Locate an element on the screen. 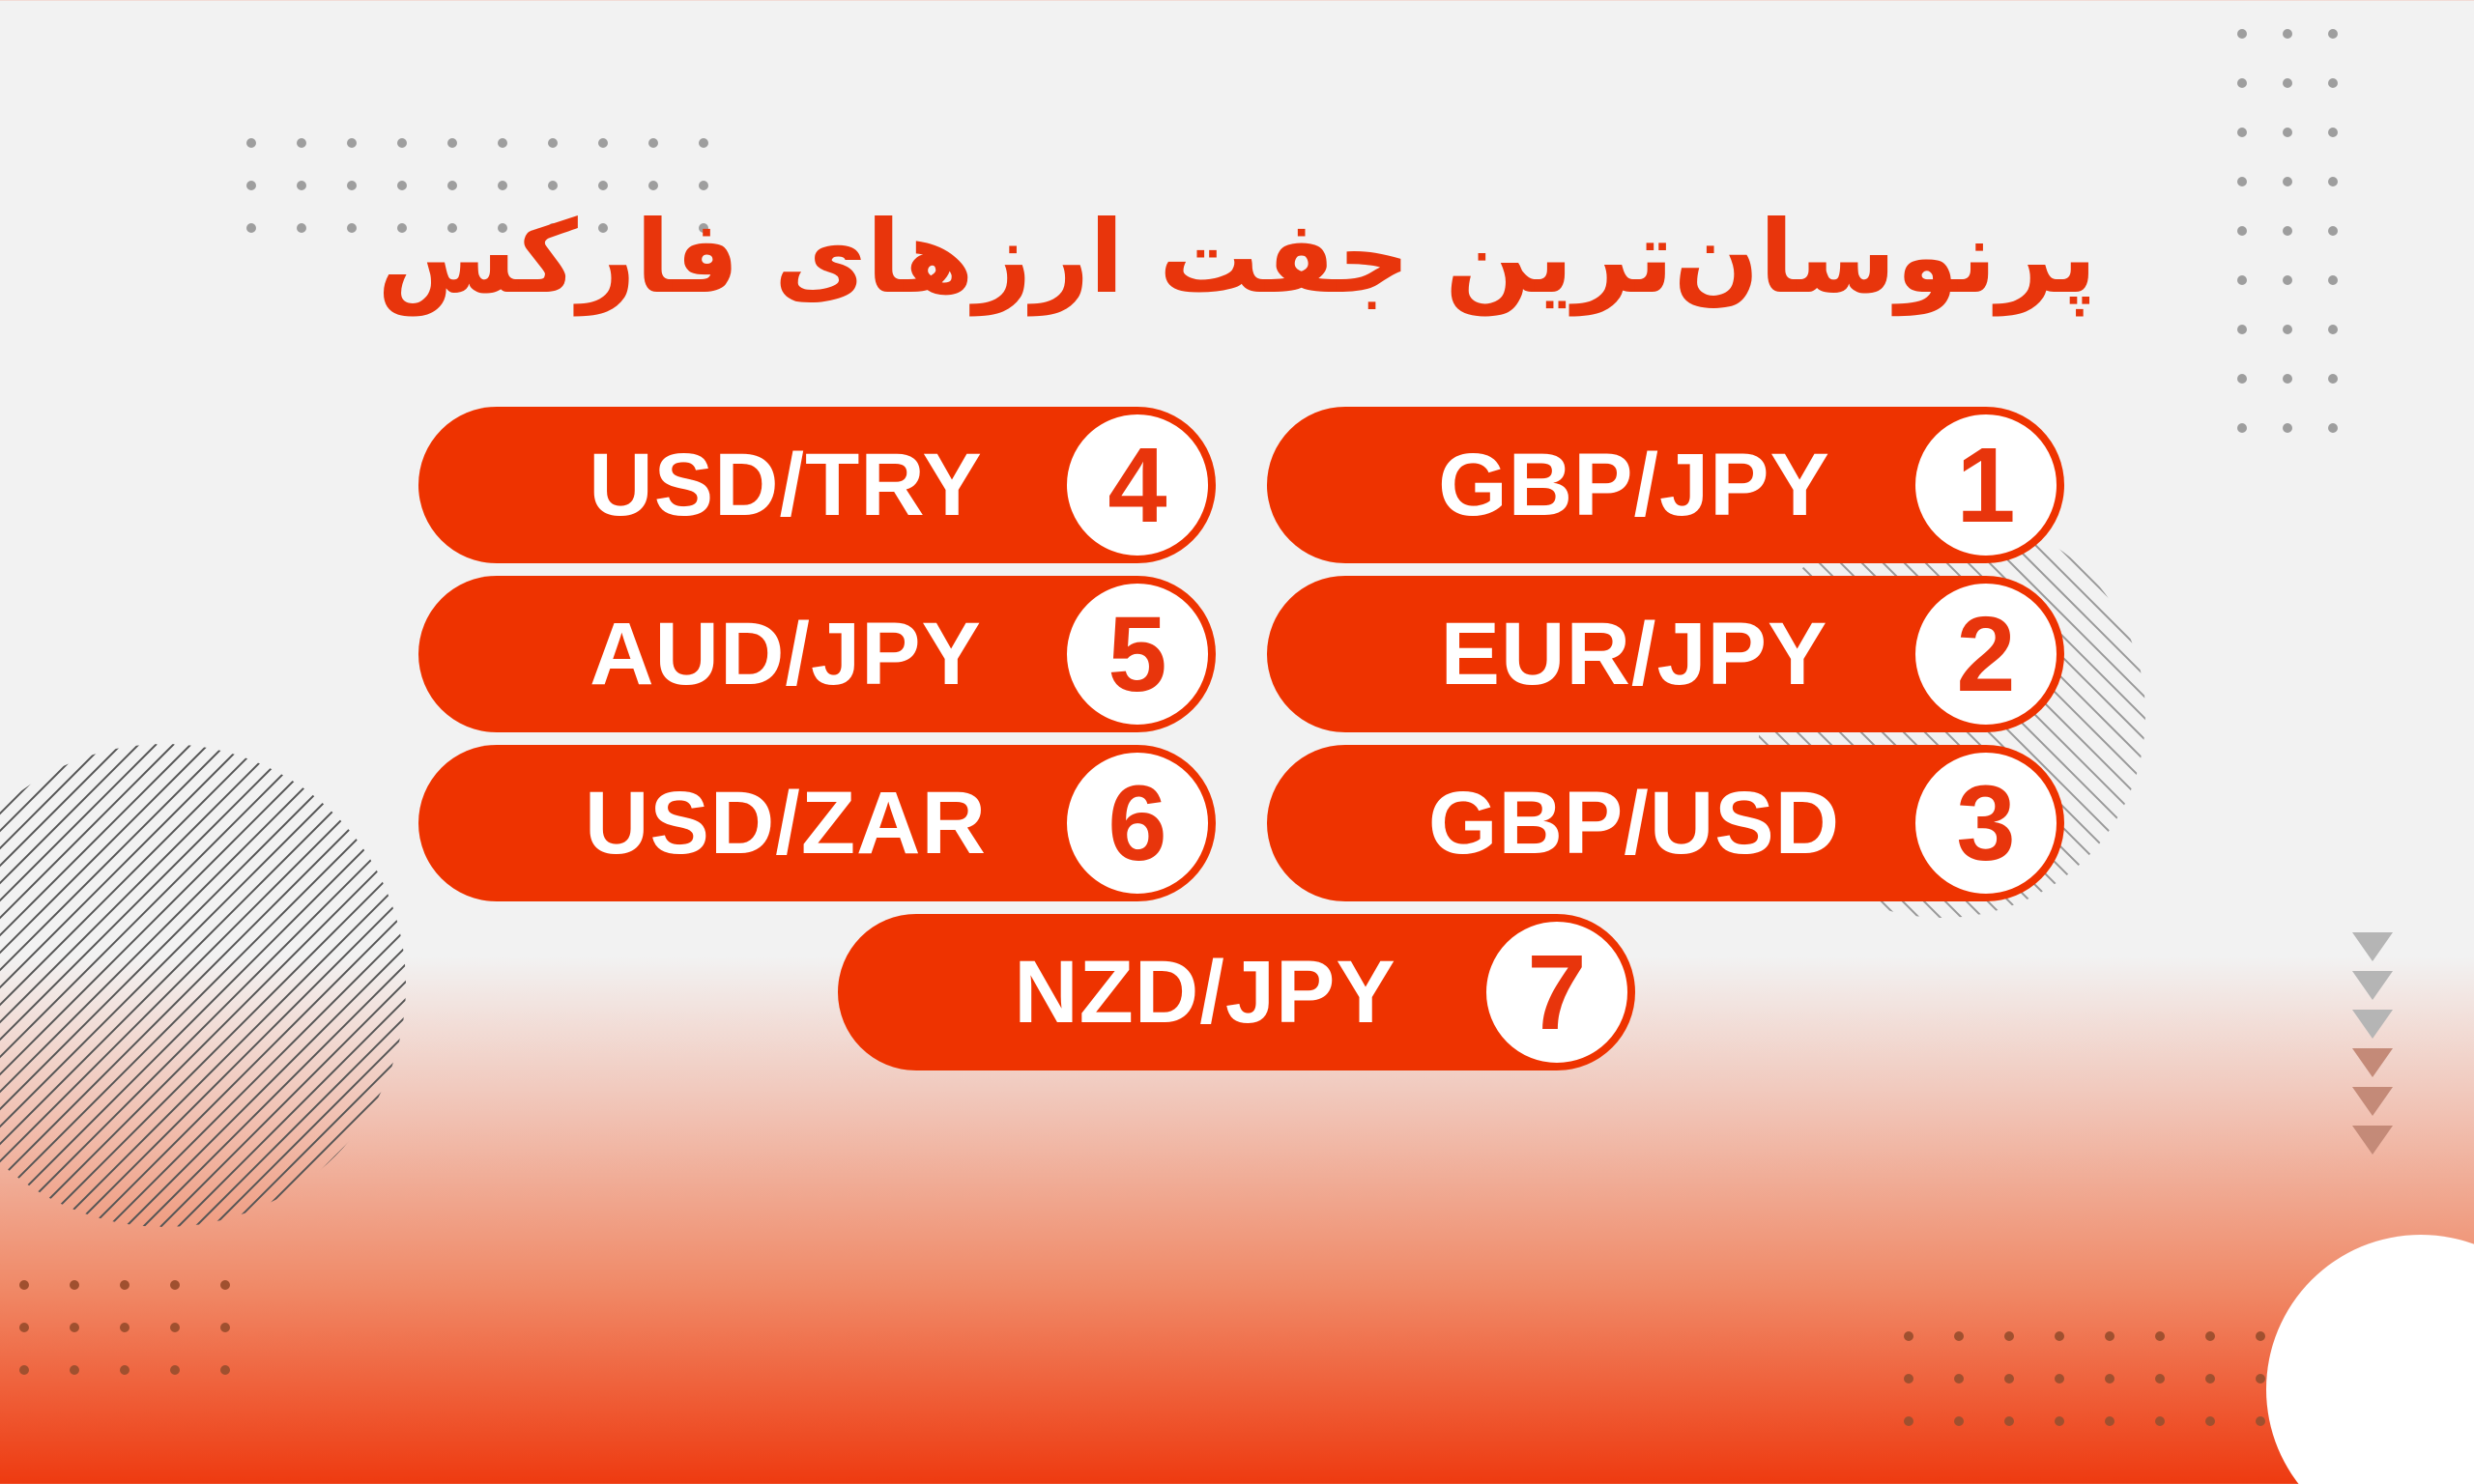 The height and width of the screenshot is (1484, 2474). pair-label: EUR/JPY is located at coordinates (1634, 654).